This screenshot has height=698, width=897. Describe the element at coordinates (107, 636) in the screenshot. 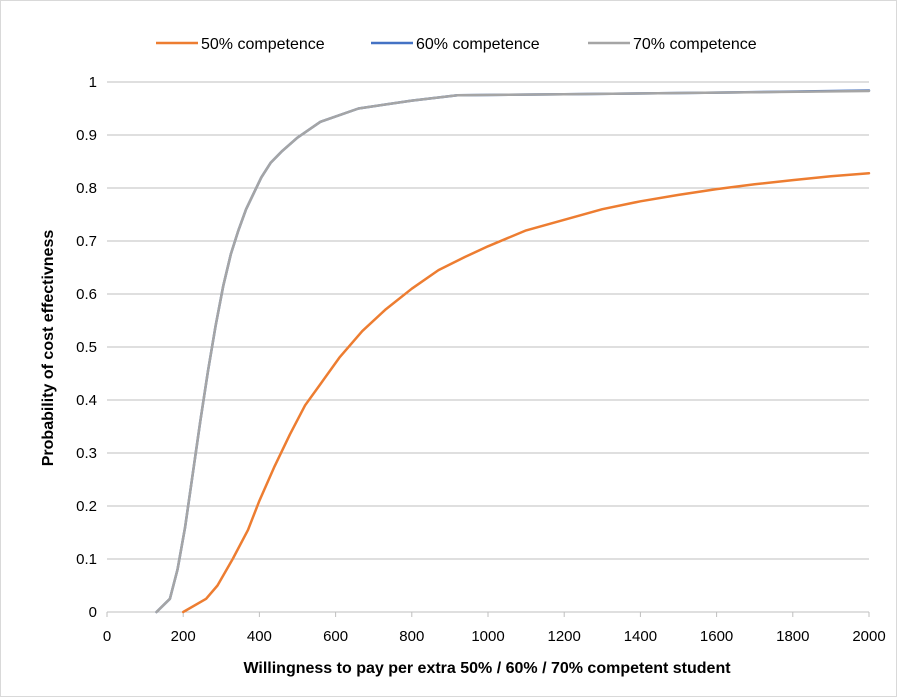

I see `x-tick-label: 0` at that location.